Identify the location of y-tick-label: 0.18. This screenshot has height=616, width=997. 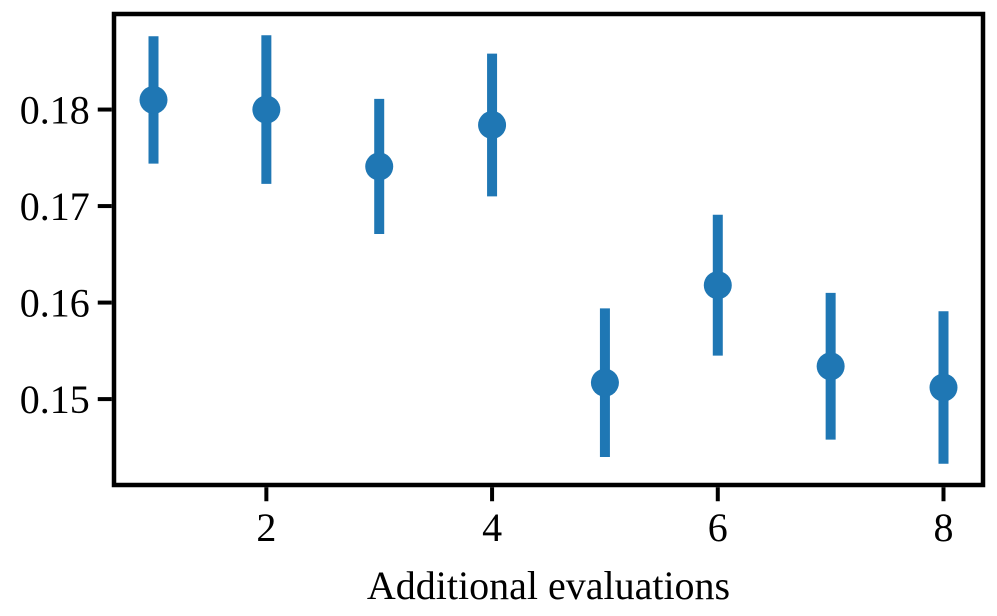
(55, 110).